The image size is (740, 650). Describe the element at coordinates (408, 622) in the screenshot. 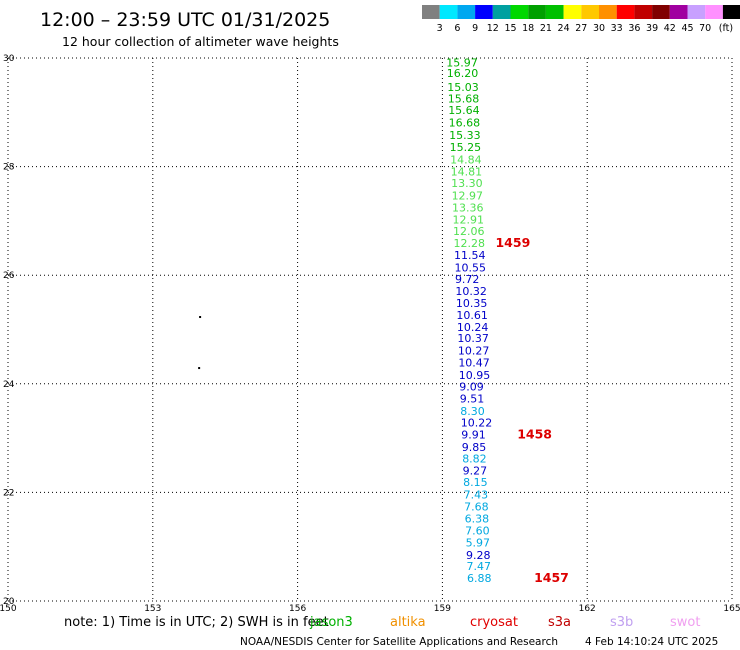

I see `satellite-label-altika: altika` at that location.